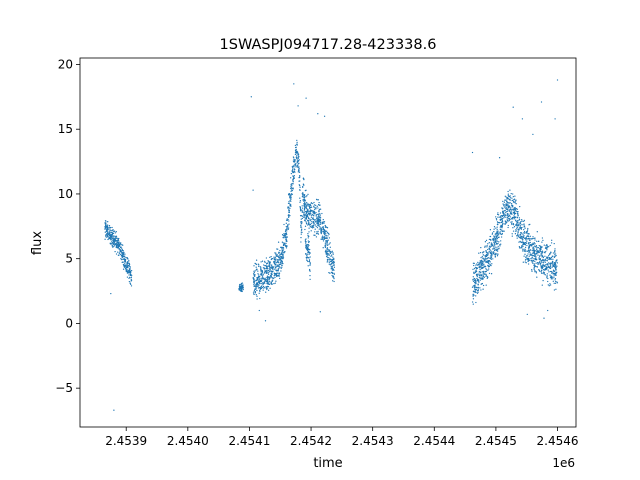 The height and width of the screenshot is (480, 640). I want to click on x-tick-label: 2.4541, so click(249, 441).